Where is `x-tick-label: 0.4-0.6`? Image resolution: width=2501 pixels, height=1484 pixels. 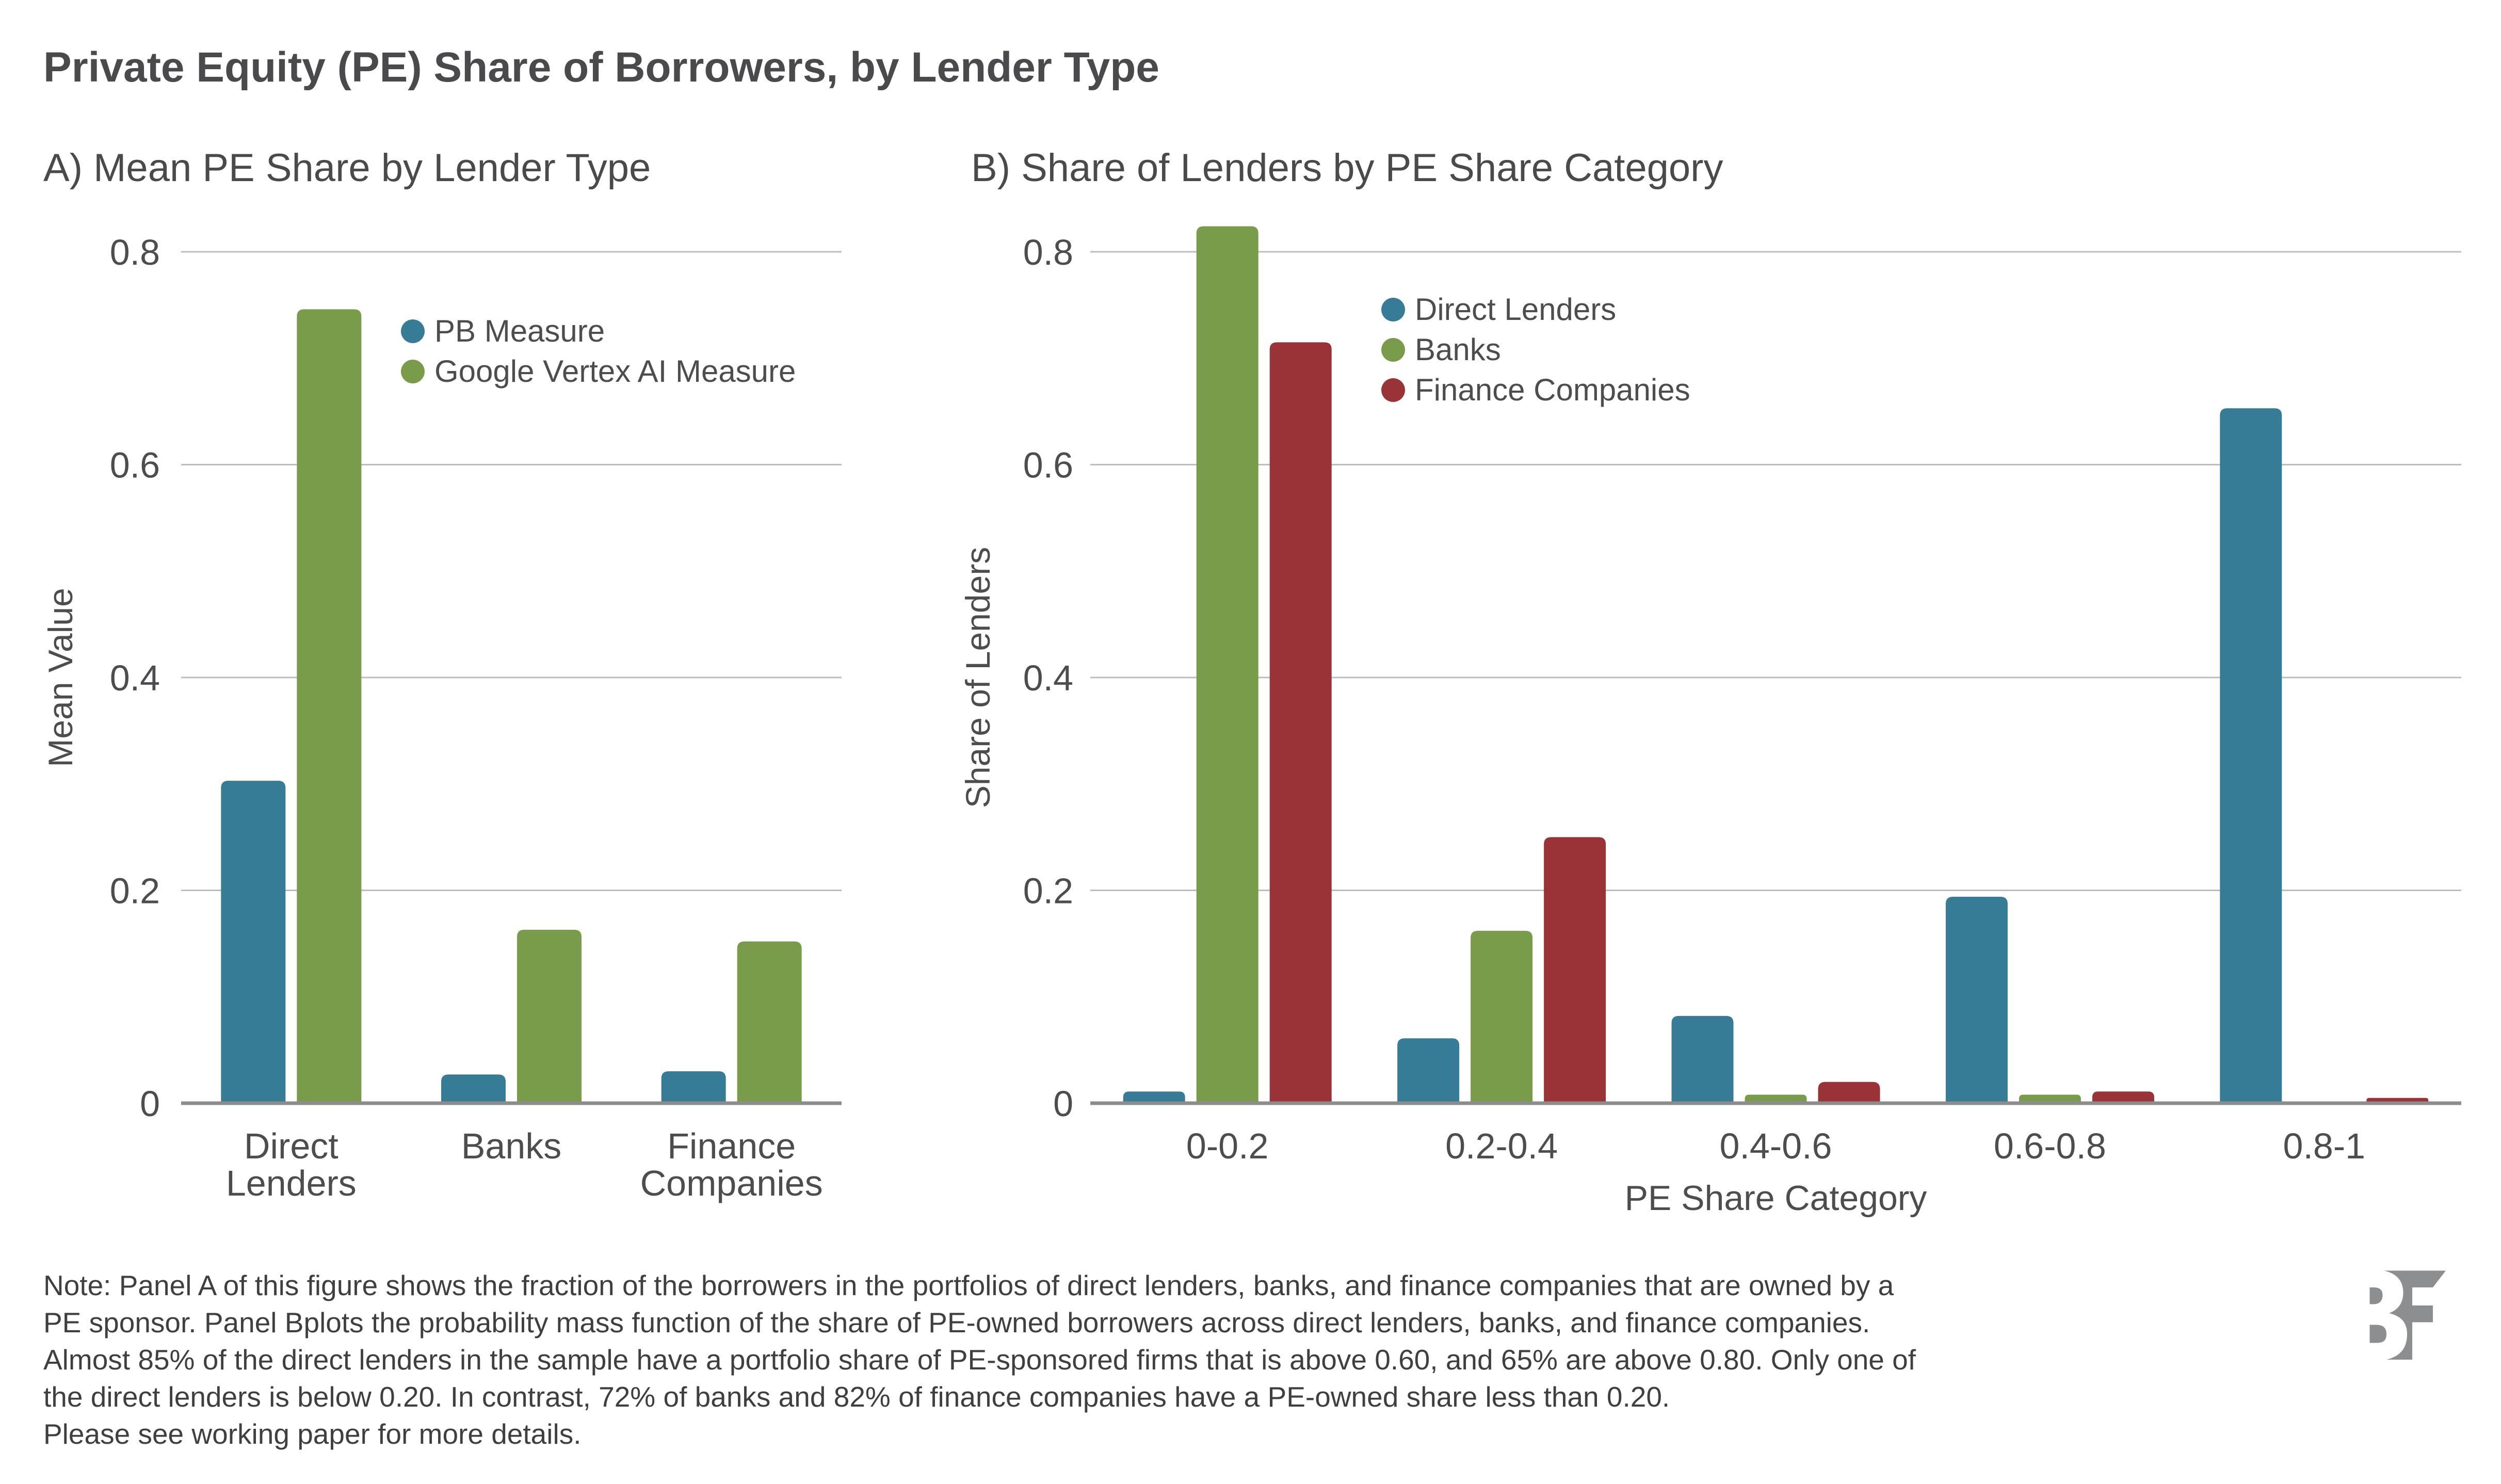
x-tick-label: 0.4-0.6 is located at coordinates (1776, 1146).